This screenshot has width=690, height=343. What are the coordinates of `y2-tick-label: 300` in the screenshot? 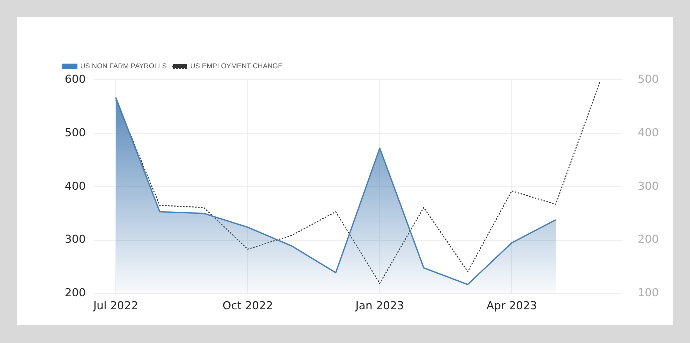 It's located at (649, 186).